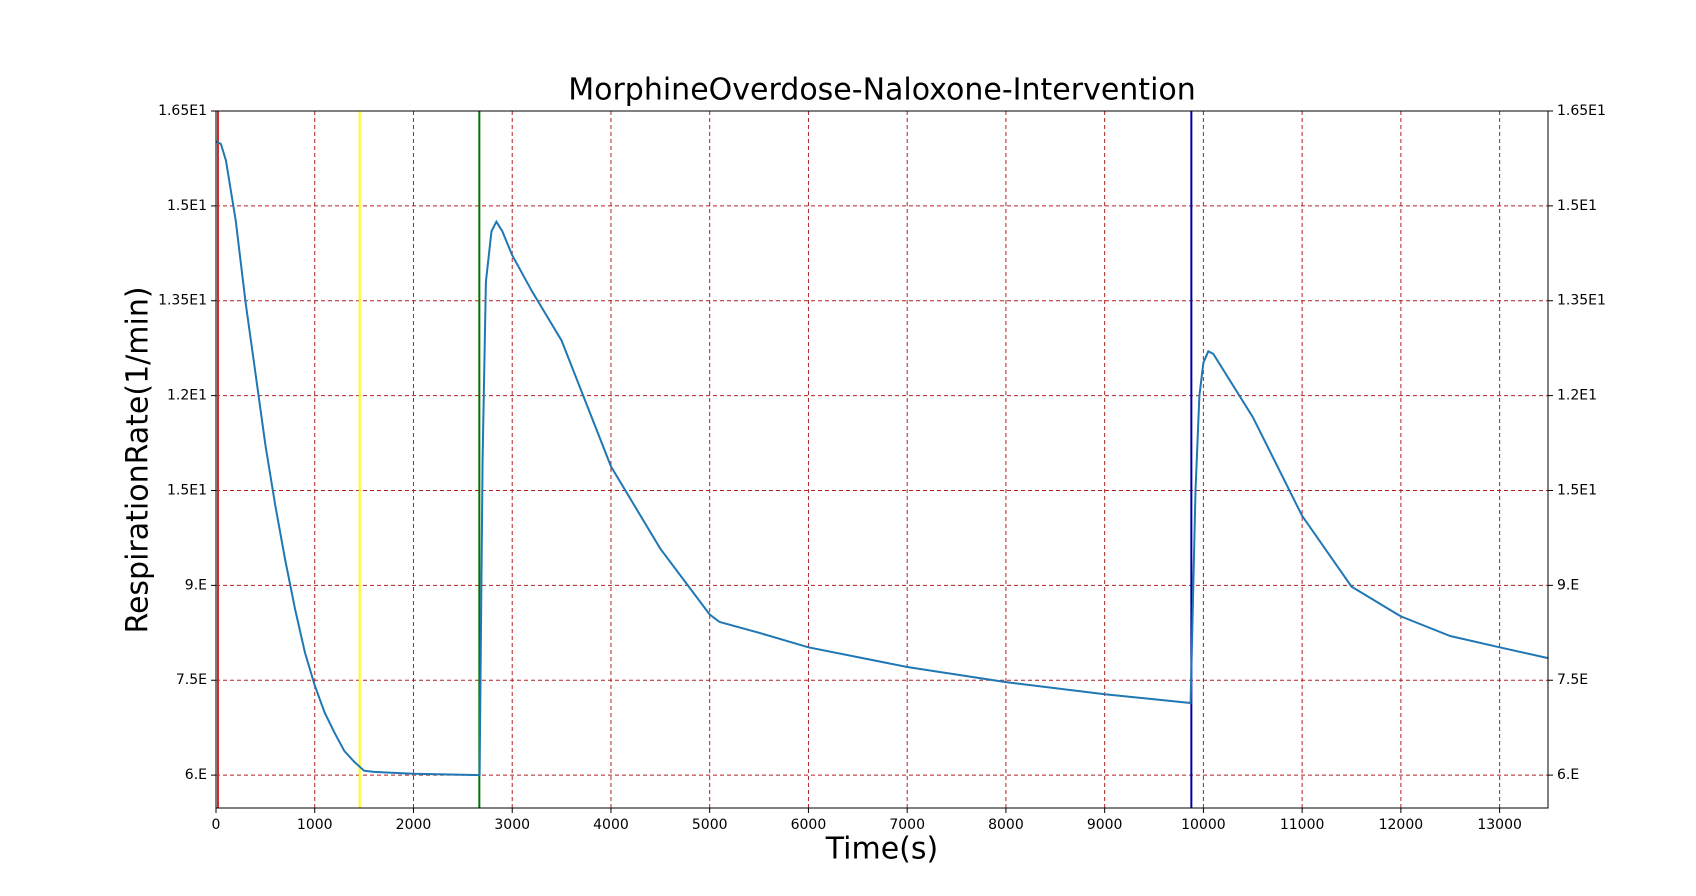  Describe the element at coordinates (1401, 825) in the screenshot. I see `x-tick-label: 12000` at that location.